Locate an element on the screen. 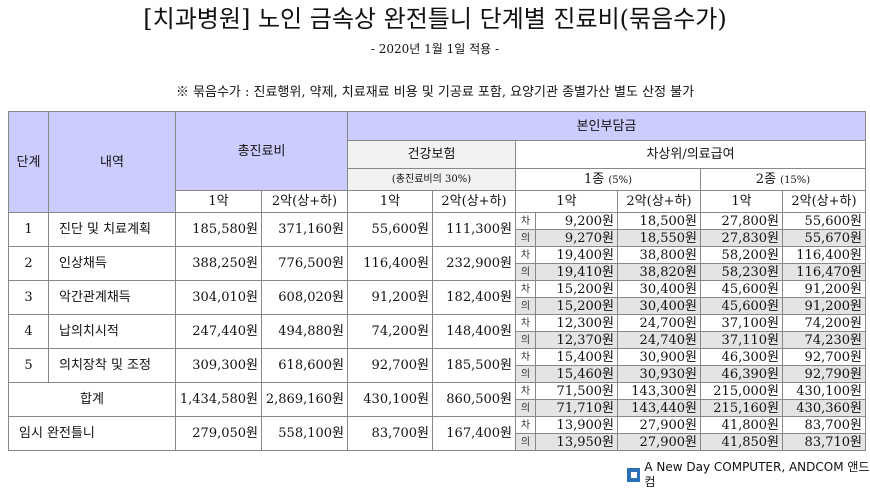  cha-value: 143,300원 is located at coordinates (659, 391).